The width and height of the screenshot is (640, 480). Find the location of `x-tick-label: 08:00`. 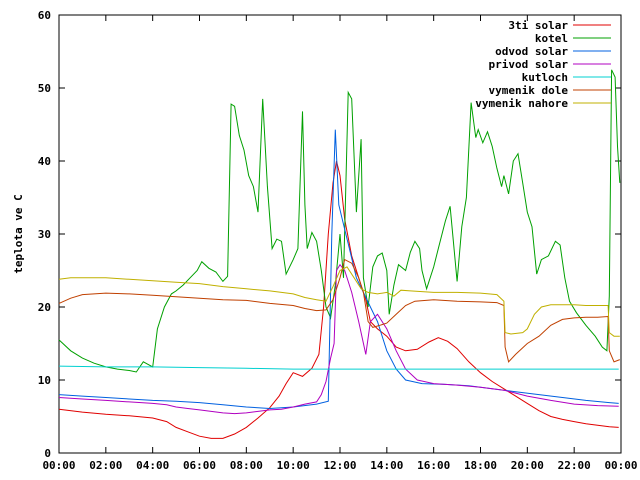

x-tick-label: 08:00 is located at coordinates (246, 465).